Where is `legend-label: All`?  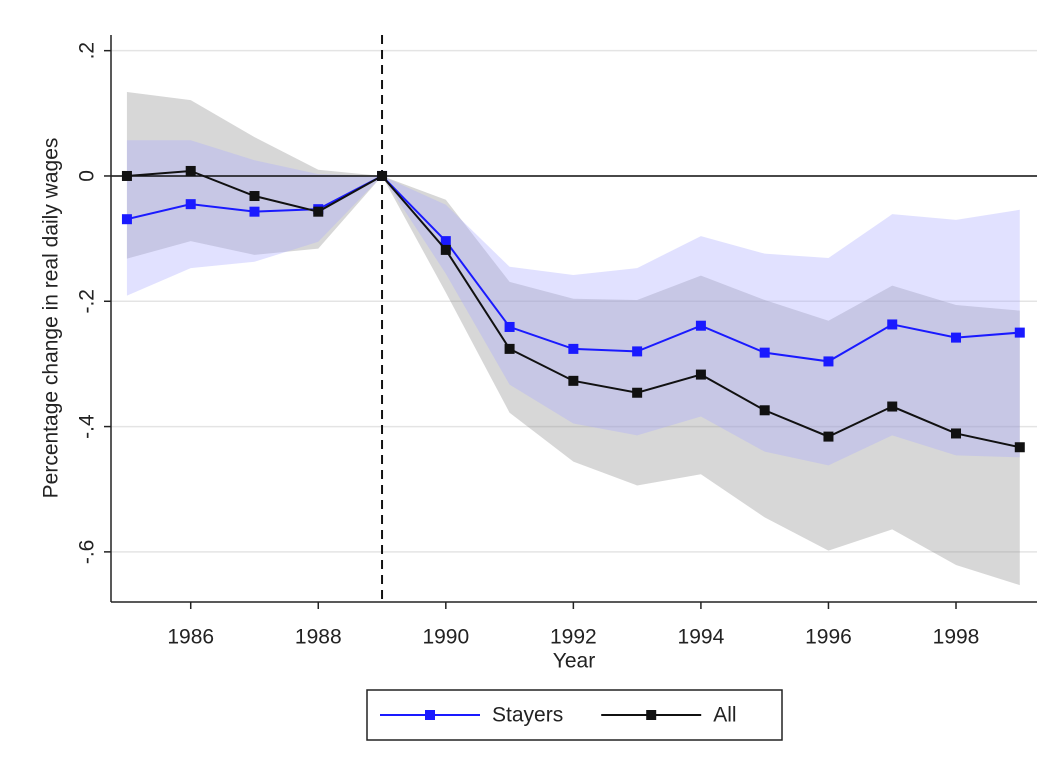 legend-label: All is located at coordinates (724, 715).